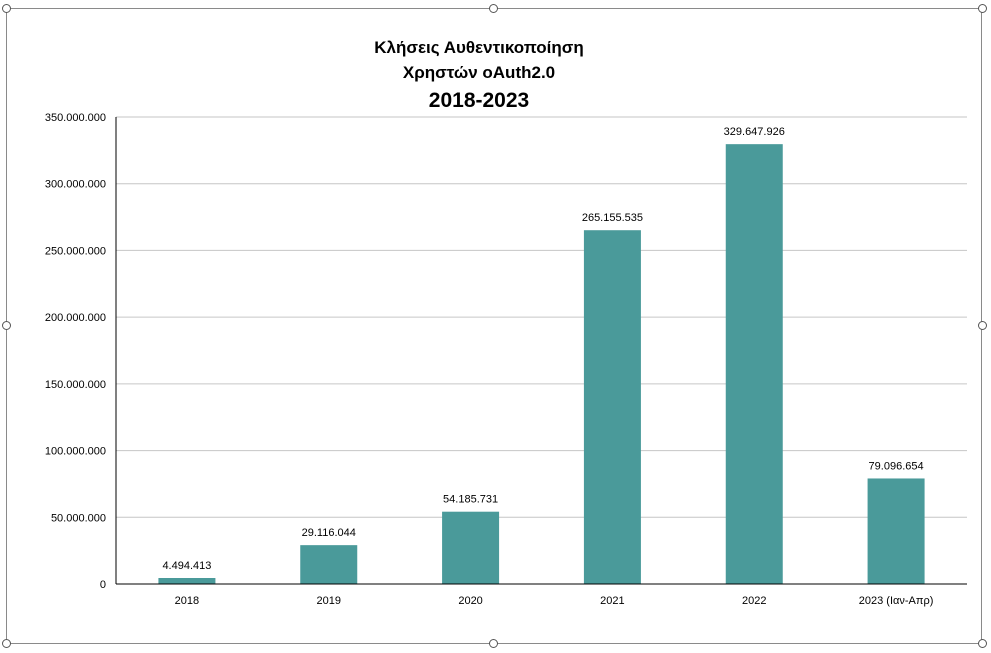 The height and width of the screenshot is (653, 991). I want to click on data-label: 329.647.926, so click(754, 132).